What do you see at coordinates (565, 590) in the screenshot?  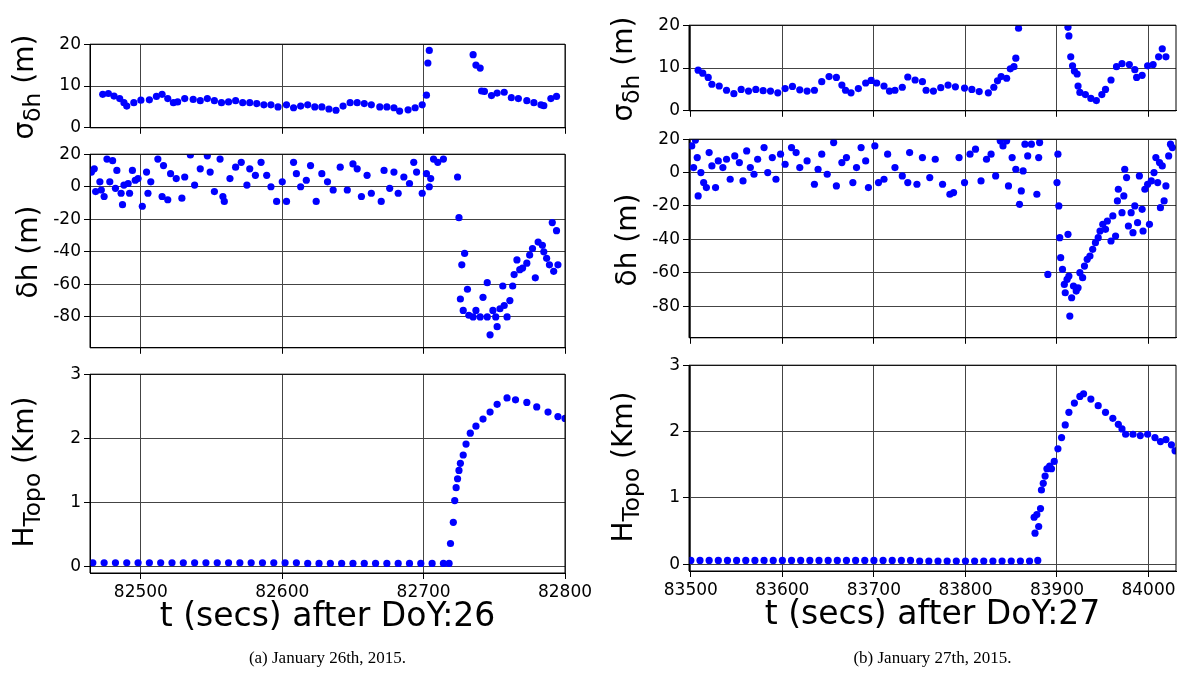 I see `x-tick-label: 82800` at bounding box center [565, 590].